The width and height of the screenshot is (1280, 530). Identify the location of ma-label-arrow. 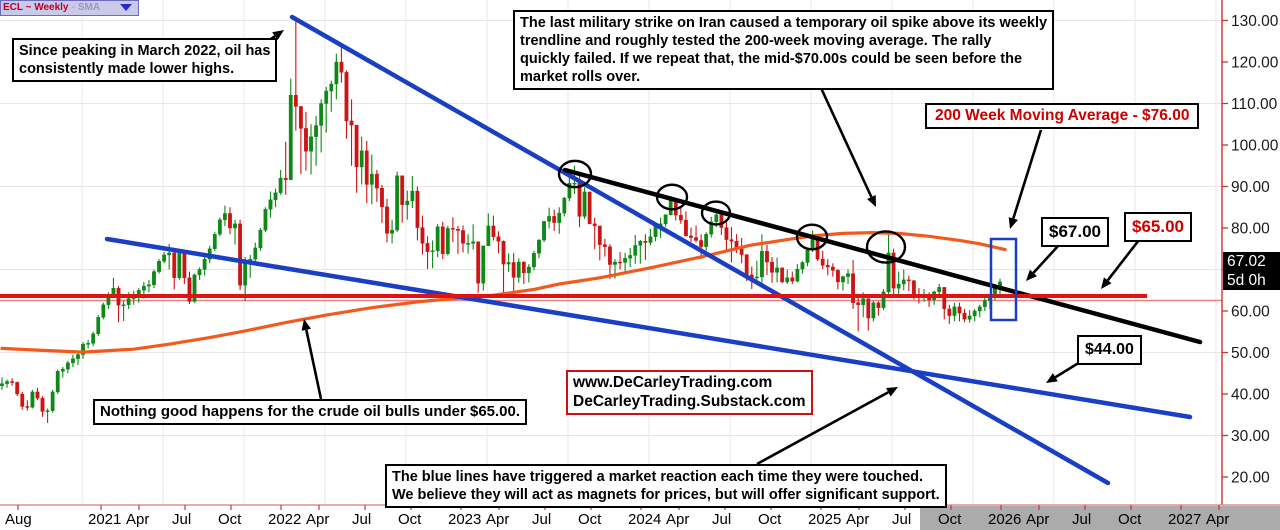
(1027, 174).